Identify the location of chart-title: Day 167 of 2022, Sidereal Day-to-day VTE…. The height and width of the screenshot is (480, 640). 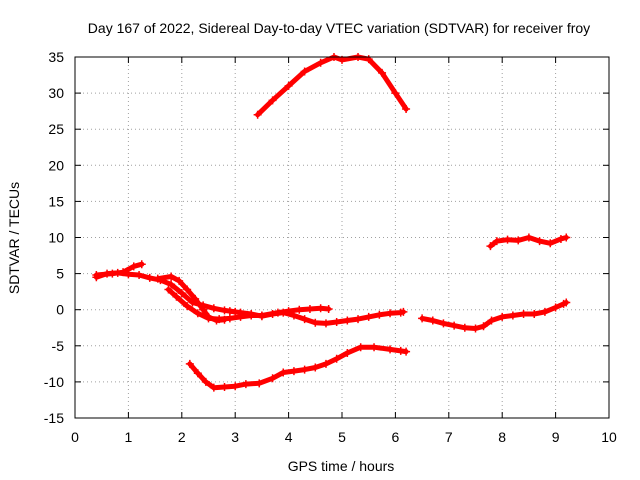
(339, 28).